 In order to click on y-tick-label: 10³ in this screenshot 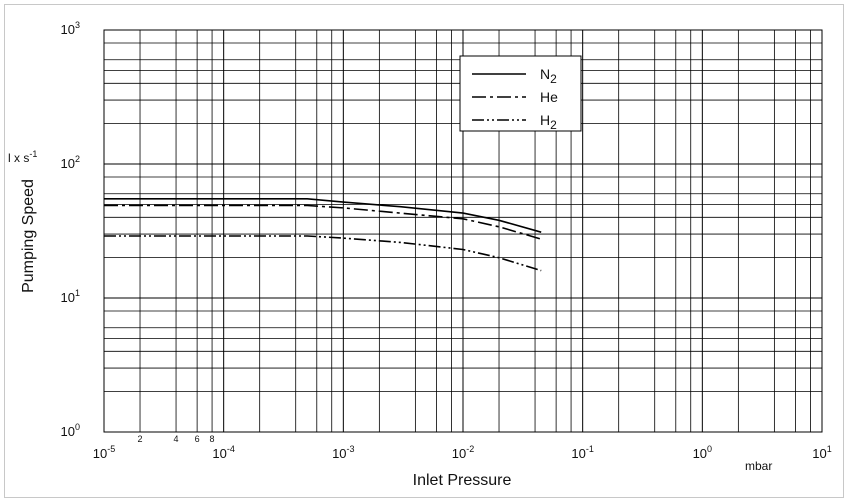, I will do `click(70, 28)`.